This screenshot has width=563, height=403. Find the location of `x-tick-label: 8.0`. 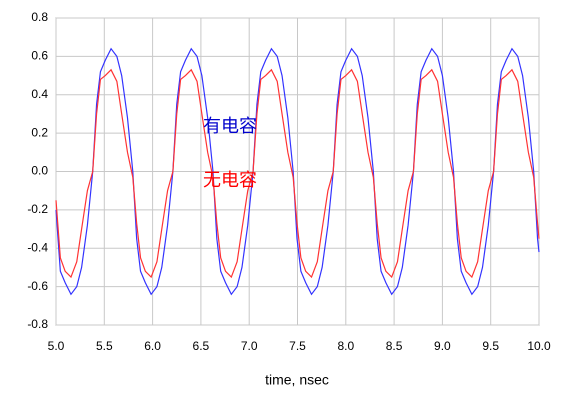

x-tick-label: 8.0 is located at coordinates (345, 346).